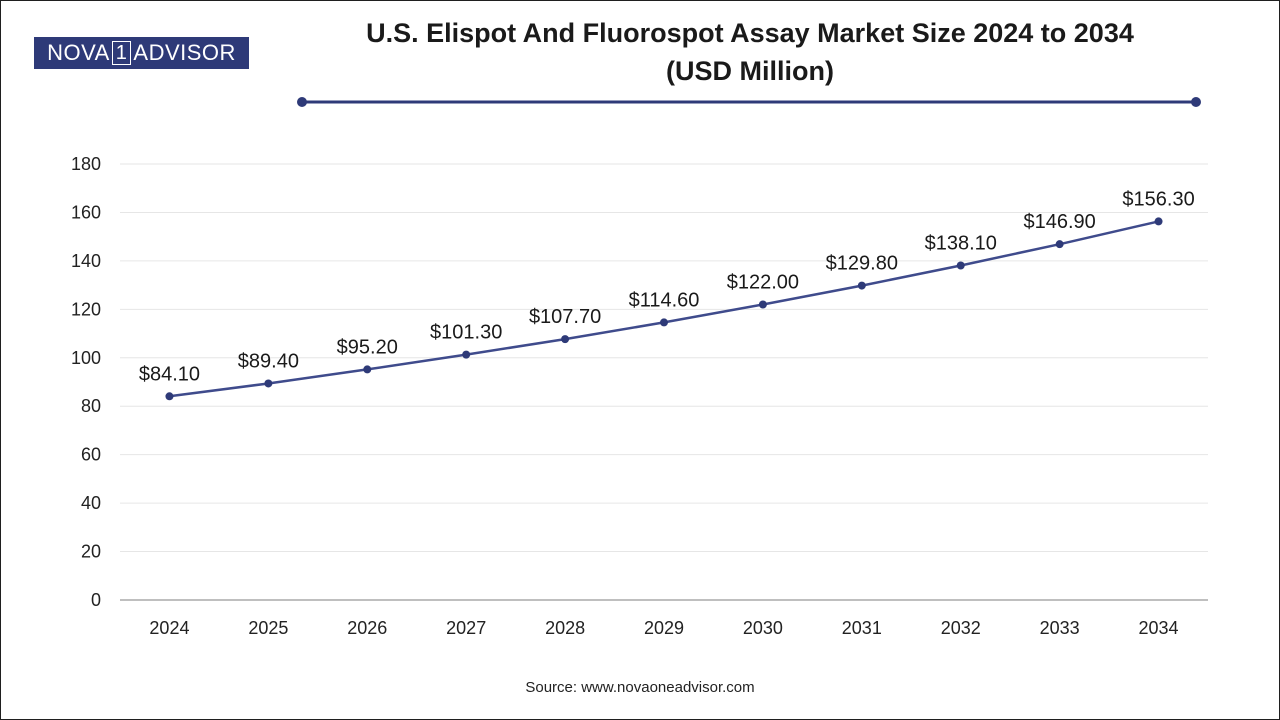  I want to click on y-tick-label: 0, so click(96, 600).